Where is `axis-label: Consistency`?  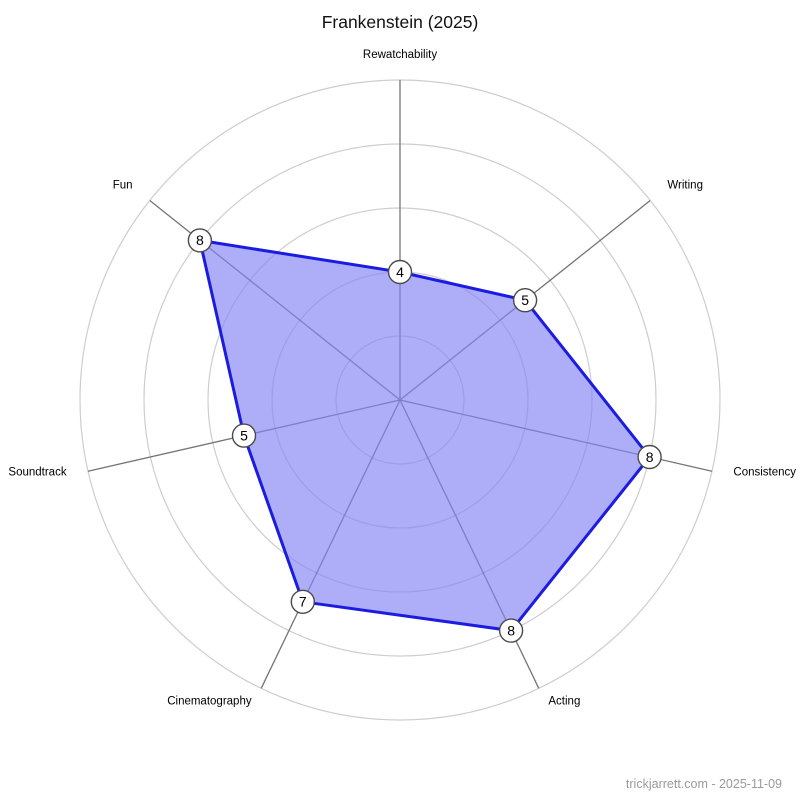 axis-label: Consistency is located at coordinates (764, 472).